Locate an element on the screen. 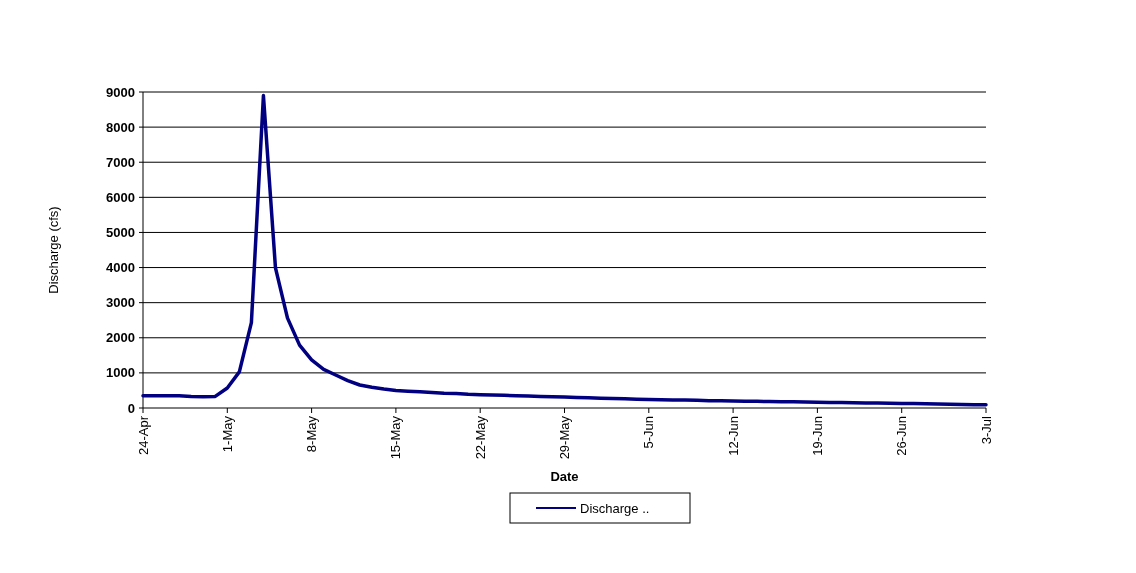 This screenshot has height=573, width=1136. y-tick-label: 7000 is located at coordinates (120, 162).